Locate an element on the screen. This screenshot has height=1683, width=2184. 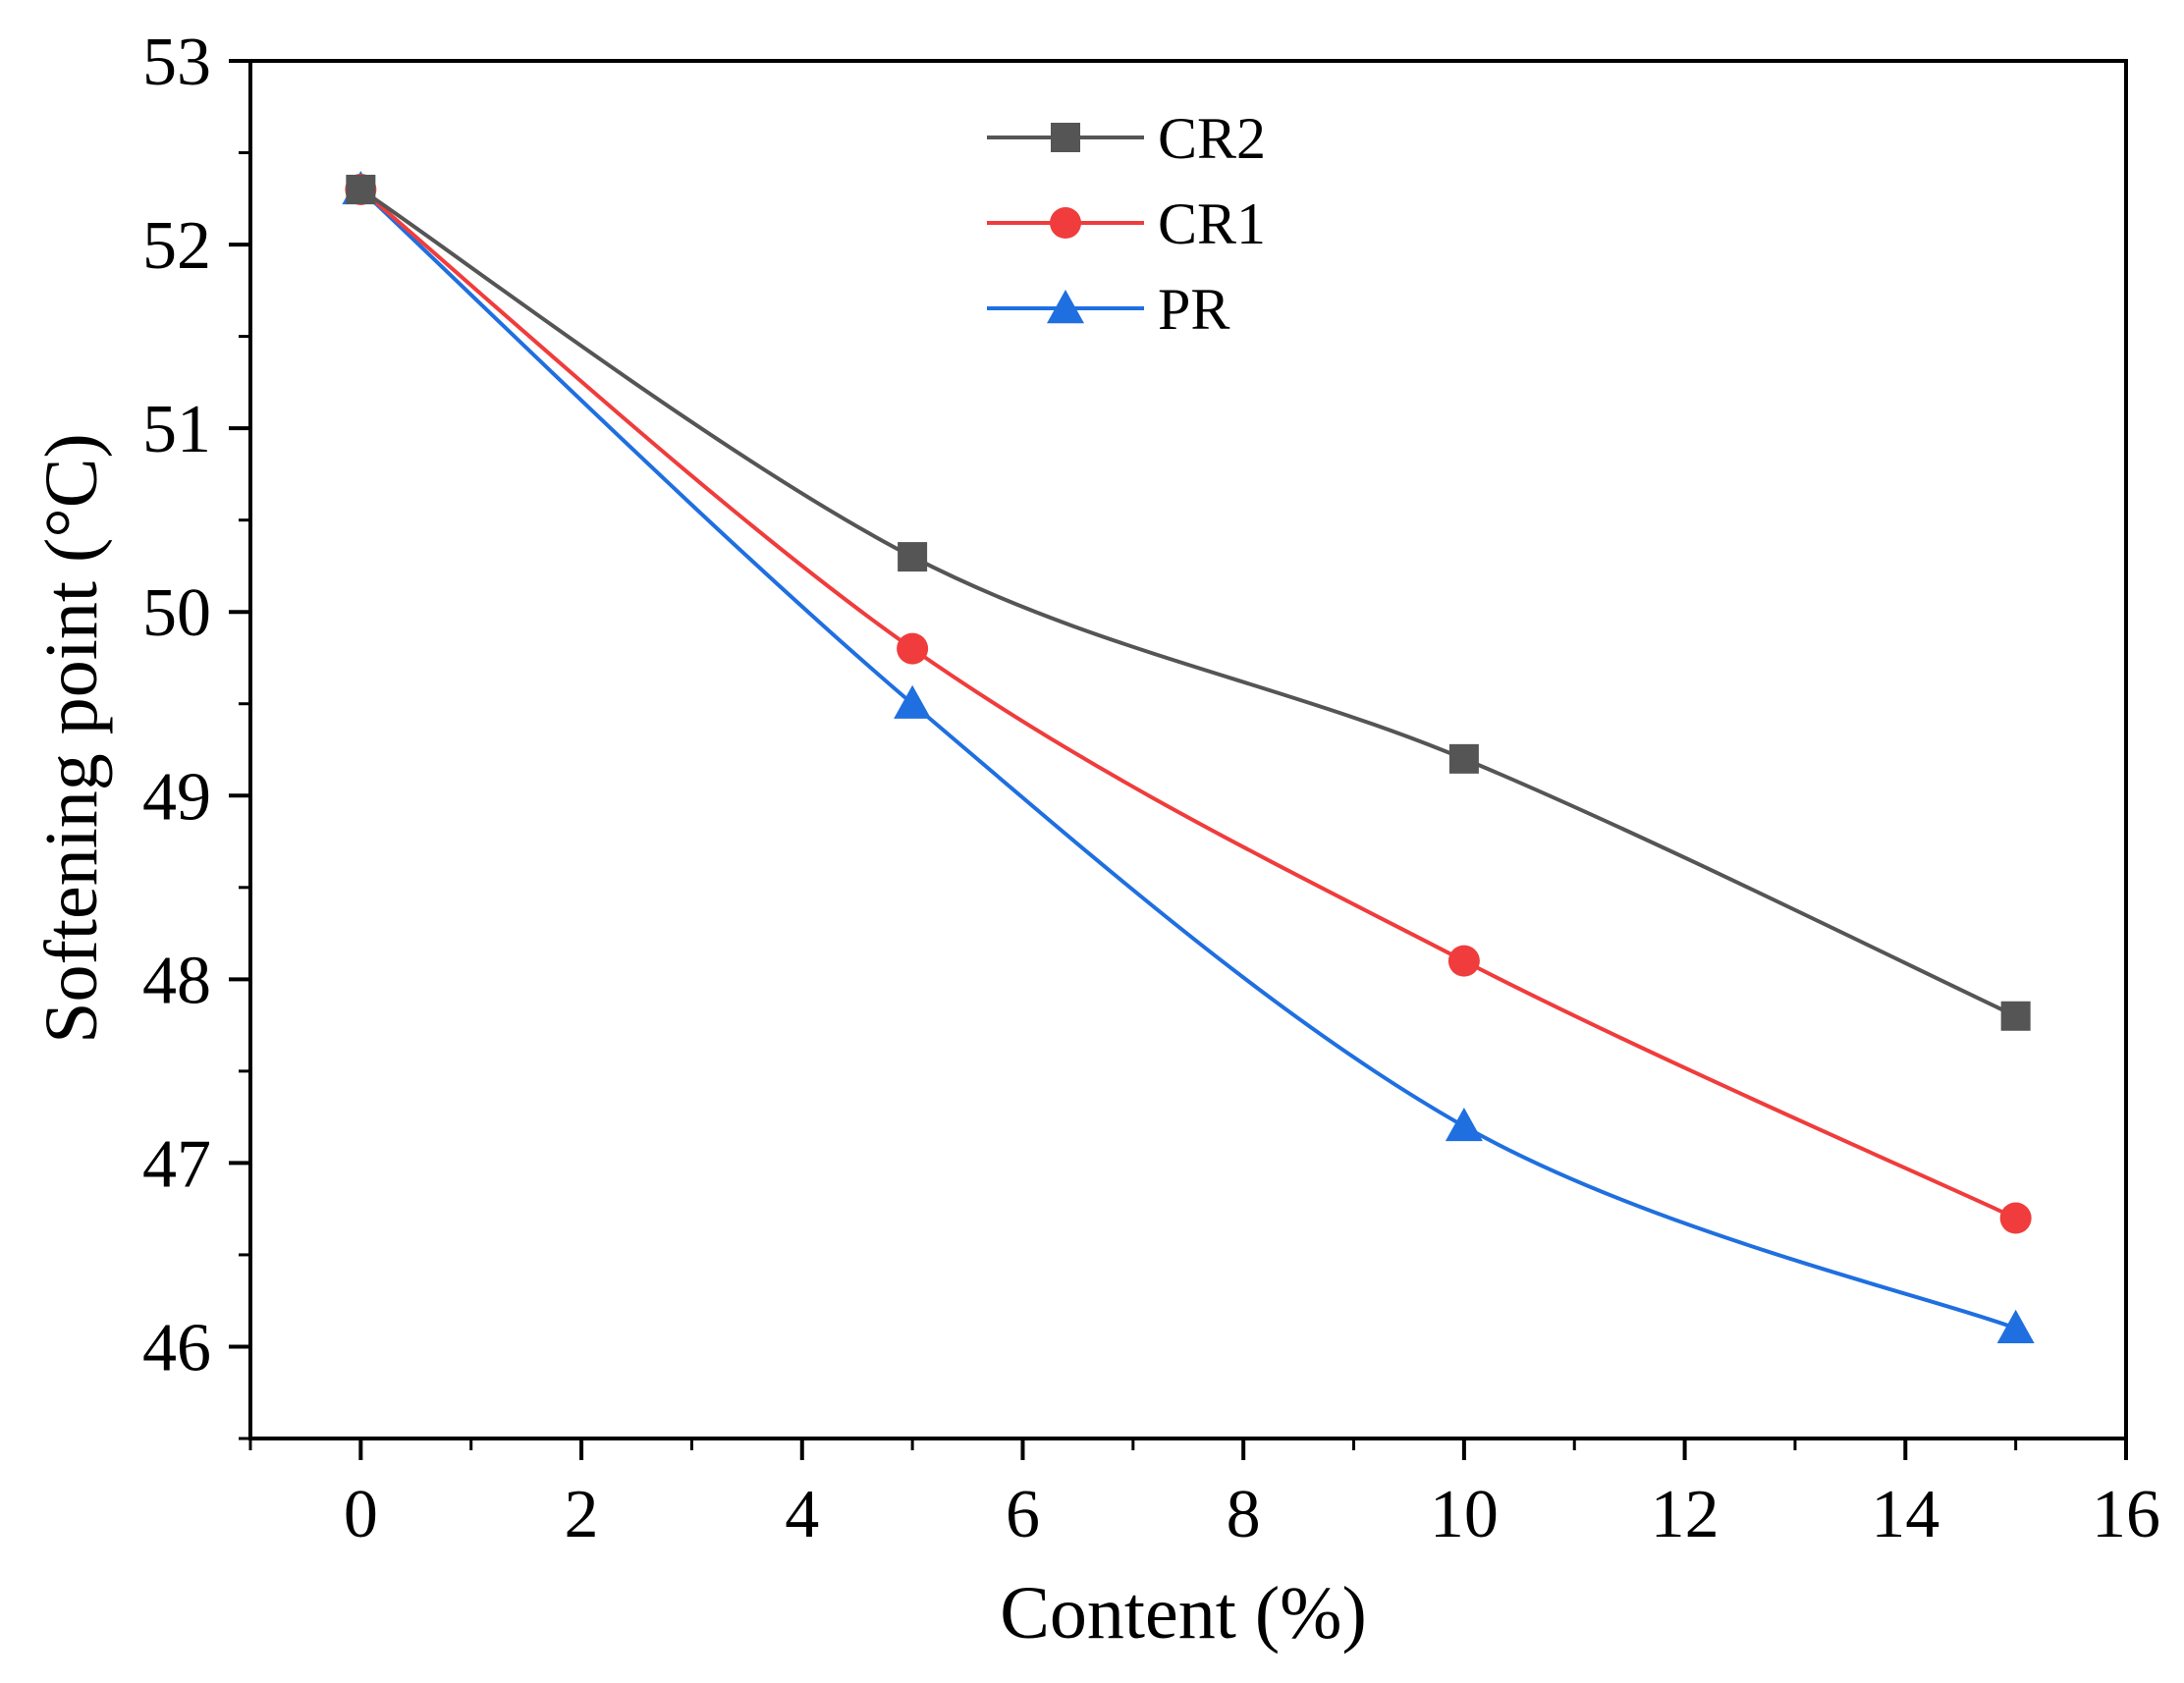
y-tick-label: 49 is located at coordinates (176, 797).